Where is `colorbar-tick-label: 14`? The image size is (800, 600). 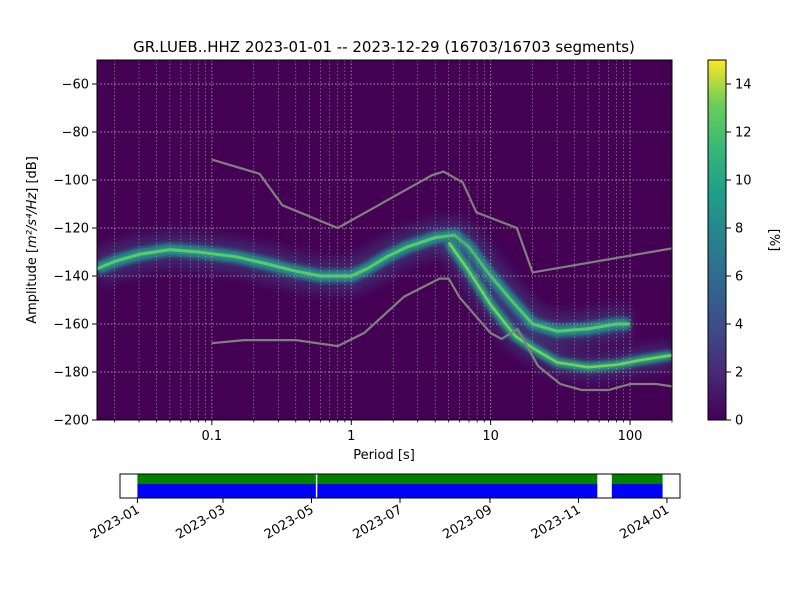
colorbar-tick-label: 14 is located at coordinates (743, 85).